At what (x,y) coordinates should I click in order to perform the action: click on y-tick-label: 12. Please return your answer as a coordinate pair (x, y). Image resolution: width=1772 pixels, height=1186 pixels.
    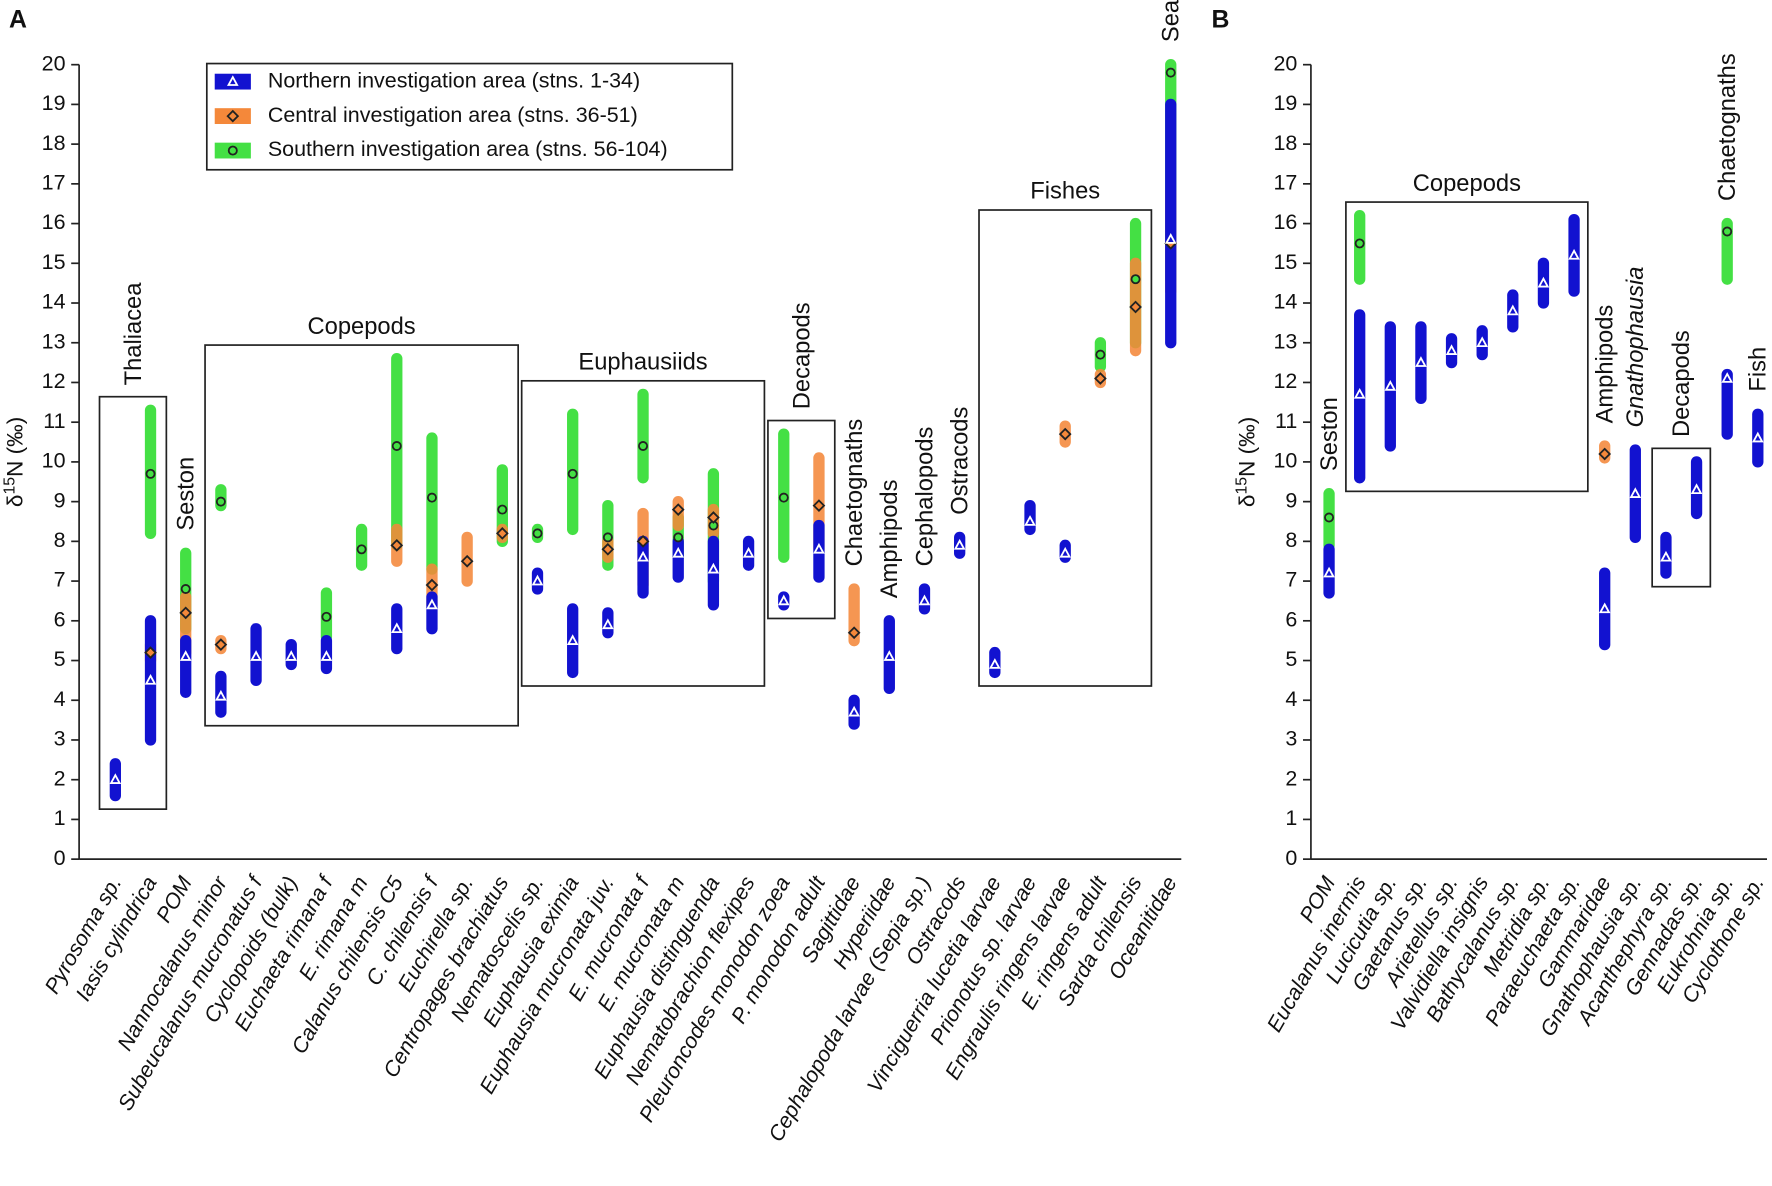
    Looking at the image, I should click on (54, 381).